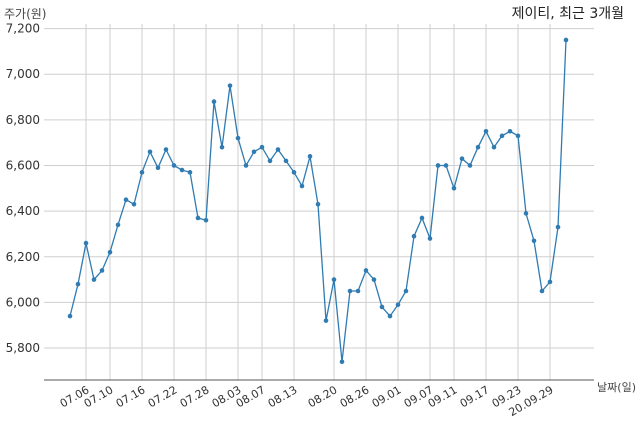  I want to click on y-tick-label: 6,800, so click(23, 120).